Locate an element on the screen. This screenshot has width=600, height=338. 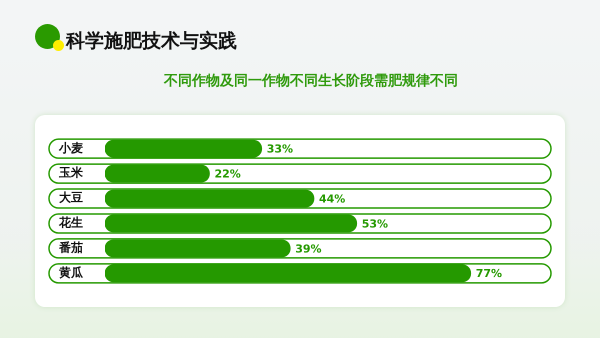
data-label: 33% is located at coordinates (280, 149).